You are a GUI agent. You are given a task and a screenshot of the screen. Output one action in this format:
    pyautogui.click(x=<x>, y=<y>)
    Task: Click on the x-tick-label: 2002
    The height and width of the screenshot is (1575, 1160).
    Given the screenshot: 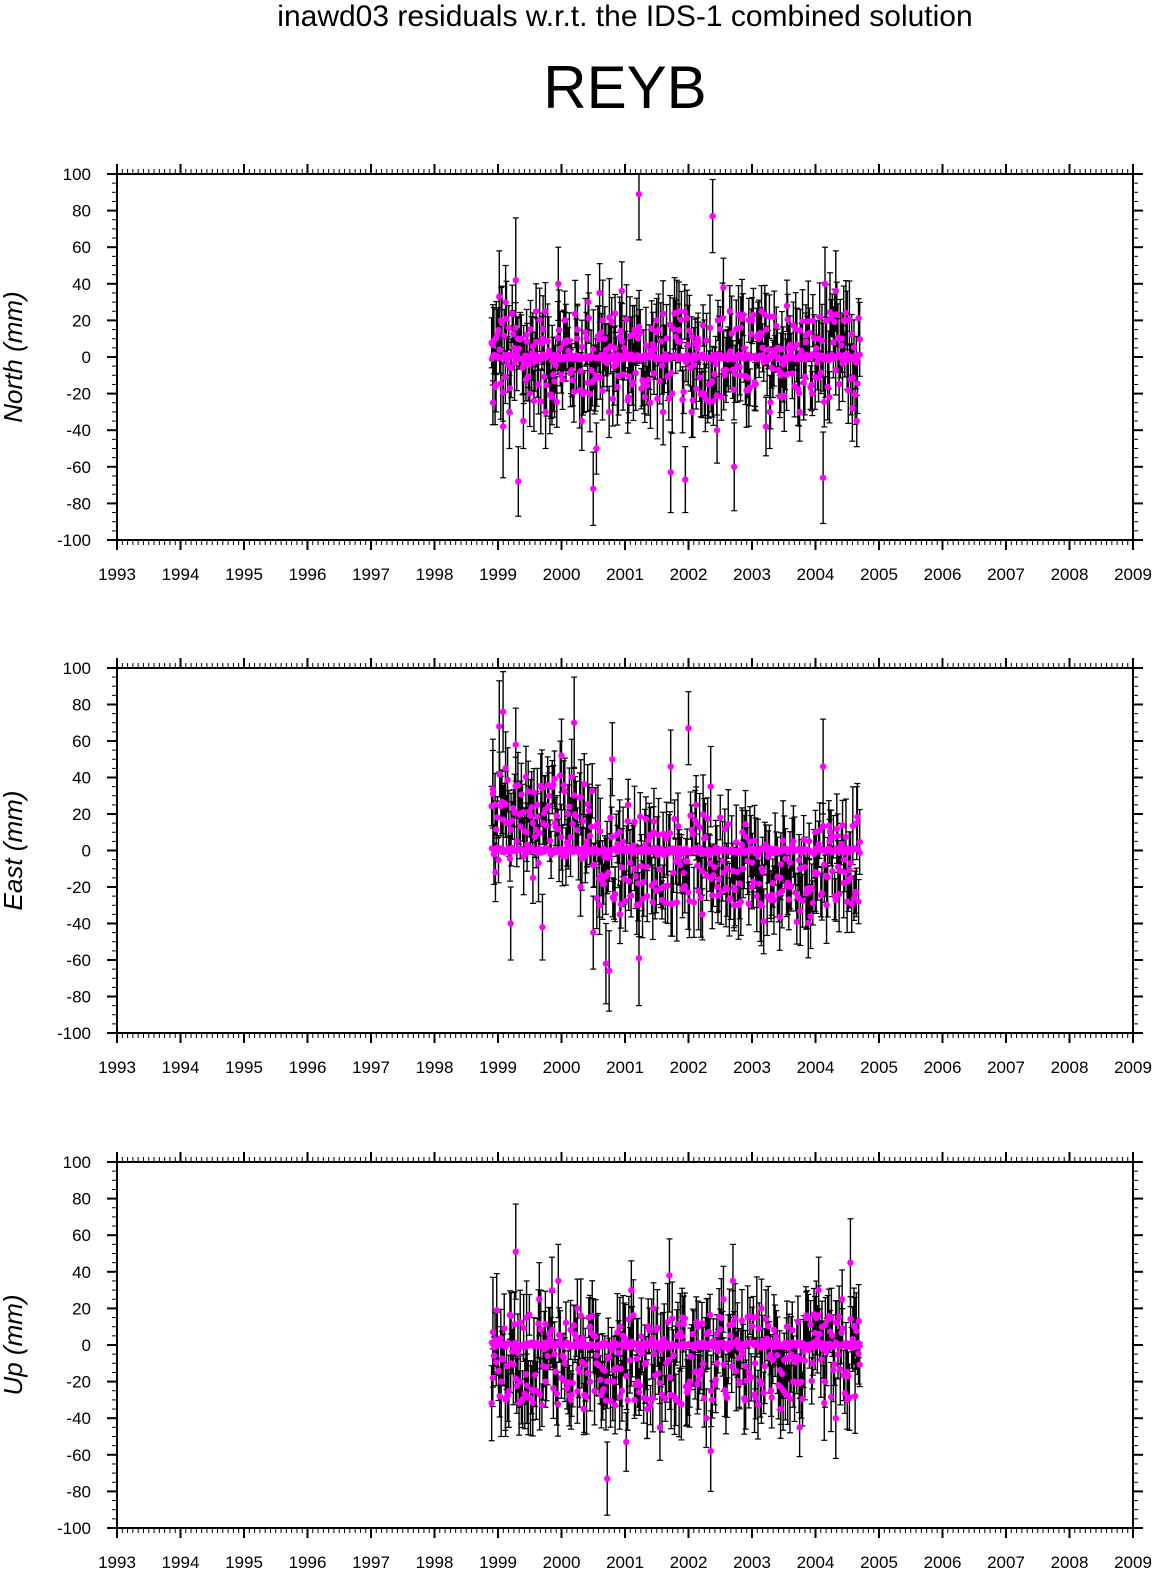 What is the action you would take?
    pyautogui.click(x=689, y=1067)
    